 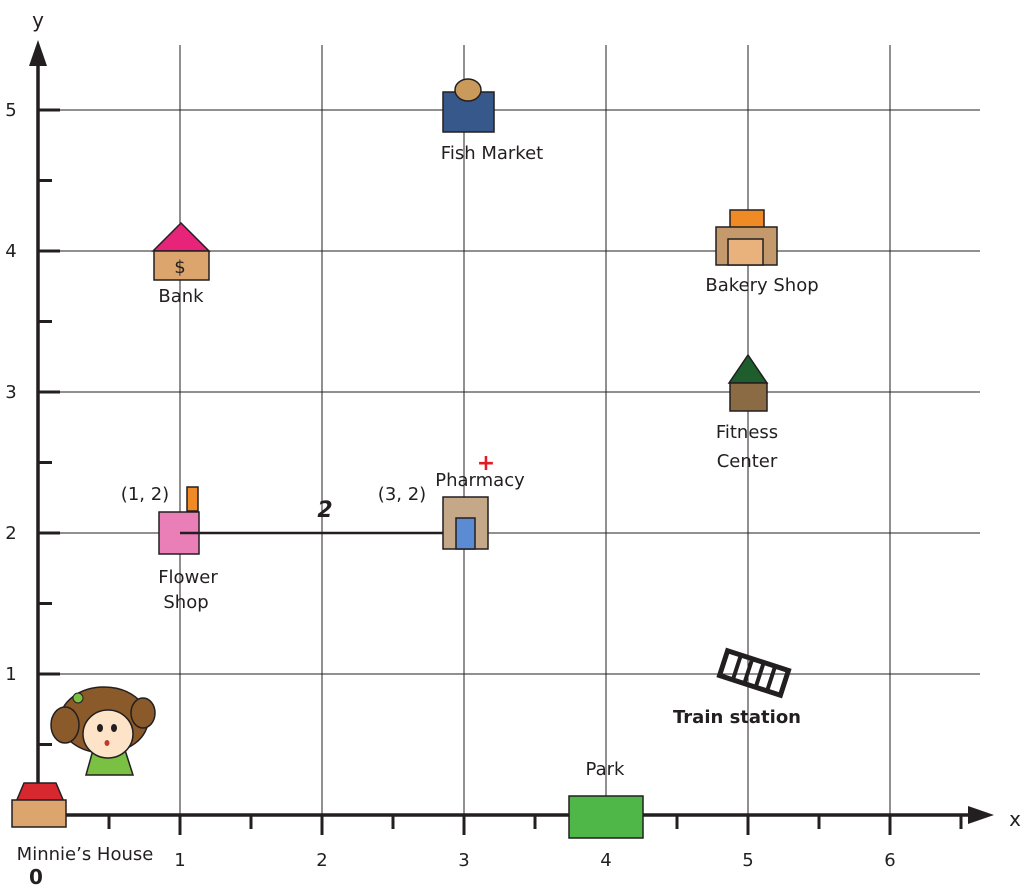 I want to click on bank-icon, so click(x=181, y=251).